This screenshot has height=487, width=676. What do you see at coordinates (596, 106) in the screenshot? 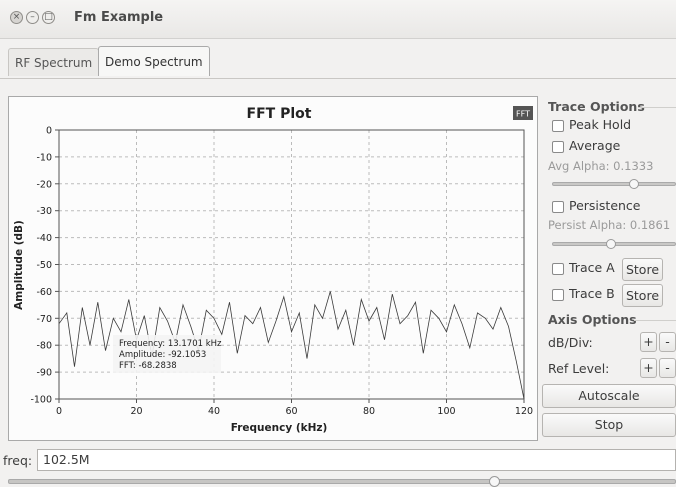
I see `trace-options-heading: Trace Options` at bounding box center [596, 106].